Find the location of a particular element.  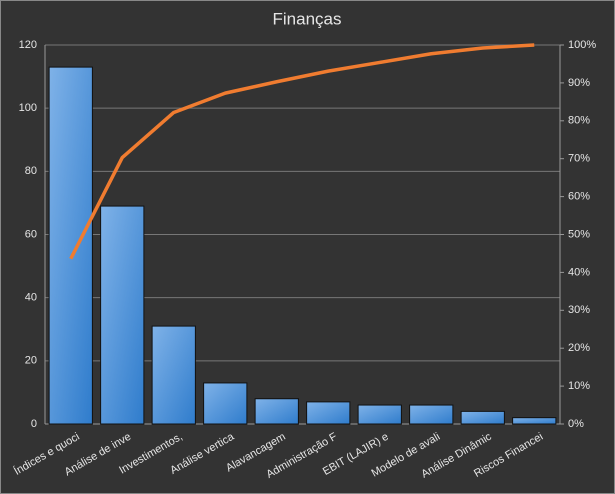

y2-tick-label: 50% is located at coordinates (579, 234).